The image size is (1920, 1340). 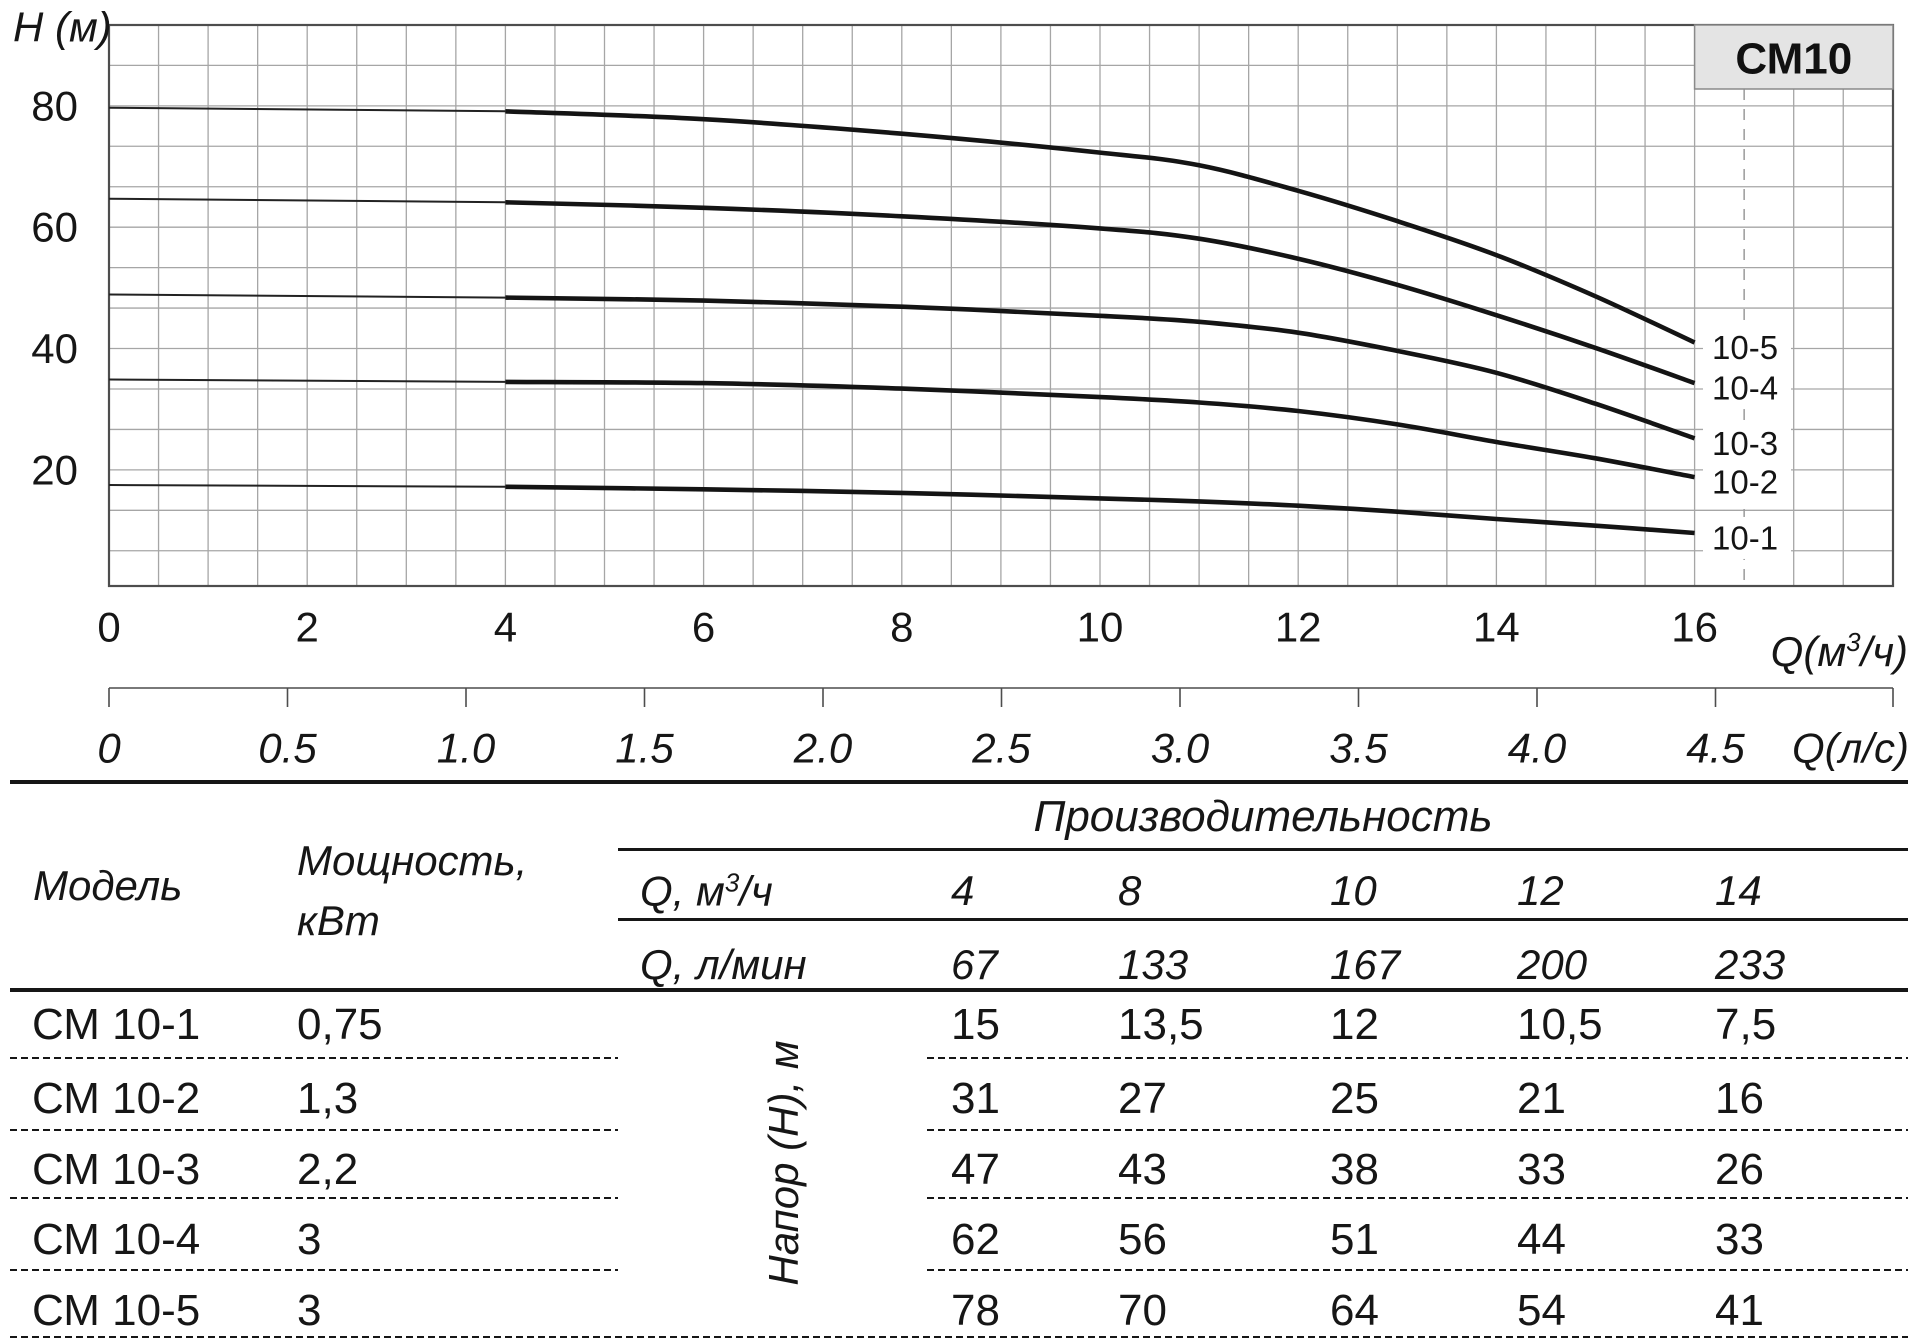 What do you see at coordinates (1739, 1098) in the screenshot?
I see `head-value: 16` at bounding box center [1739, 1098].